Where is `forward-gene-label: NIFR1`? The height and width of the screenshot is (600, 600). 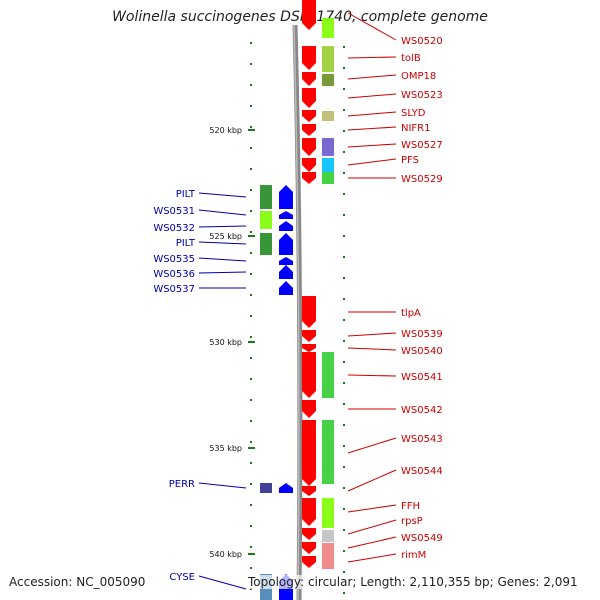
forward-gene-label: NIFR1 is located at coordinates (416, 128).